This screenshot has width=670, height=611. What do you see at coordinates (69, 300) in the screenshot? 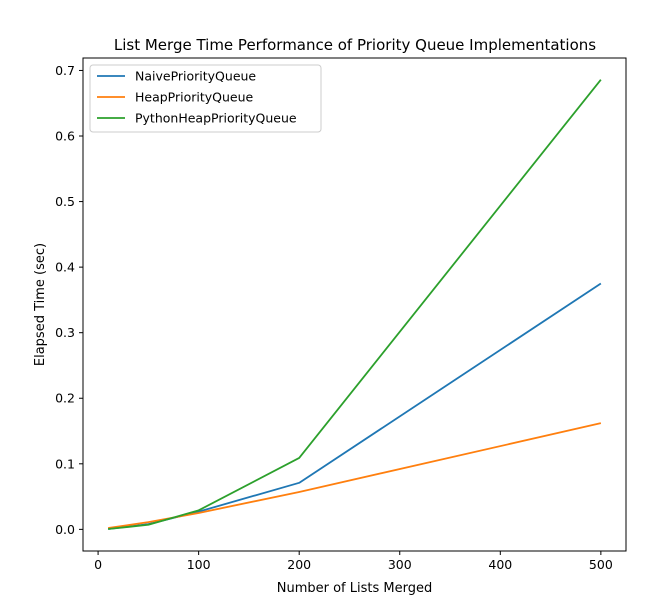
I see `y-axis-ticks: 0.0 0.1 0.2 0.3 0.4 0.5 0.6 0.7` at bounding box center [69, 300].